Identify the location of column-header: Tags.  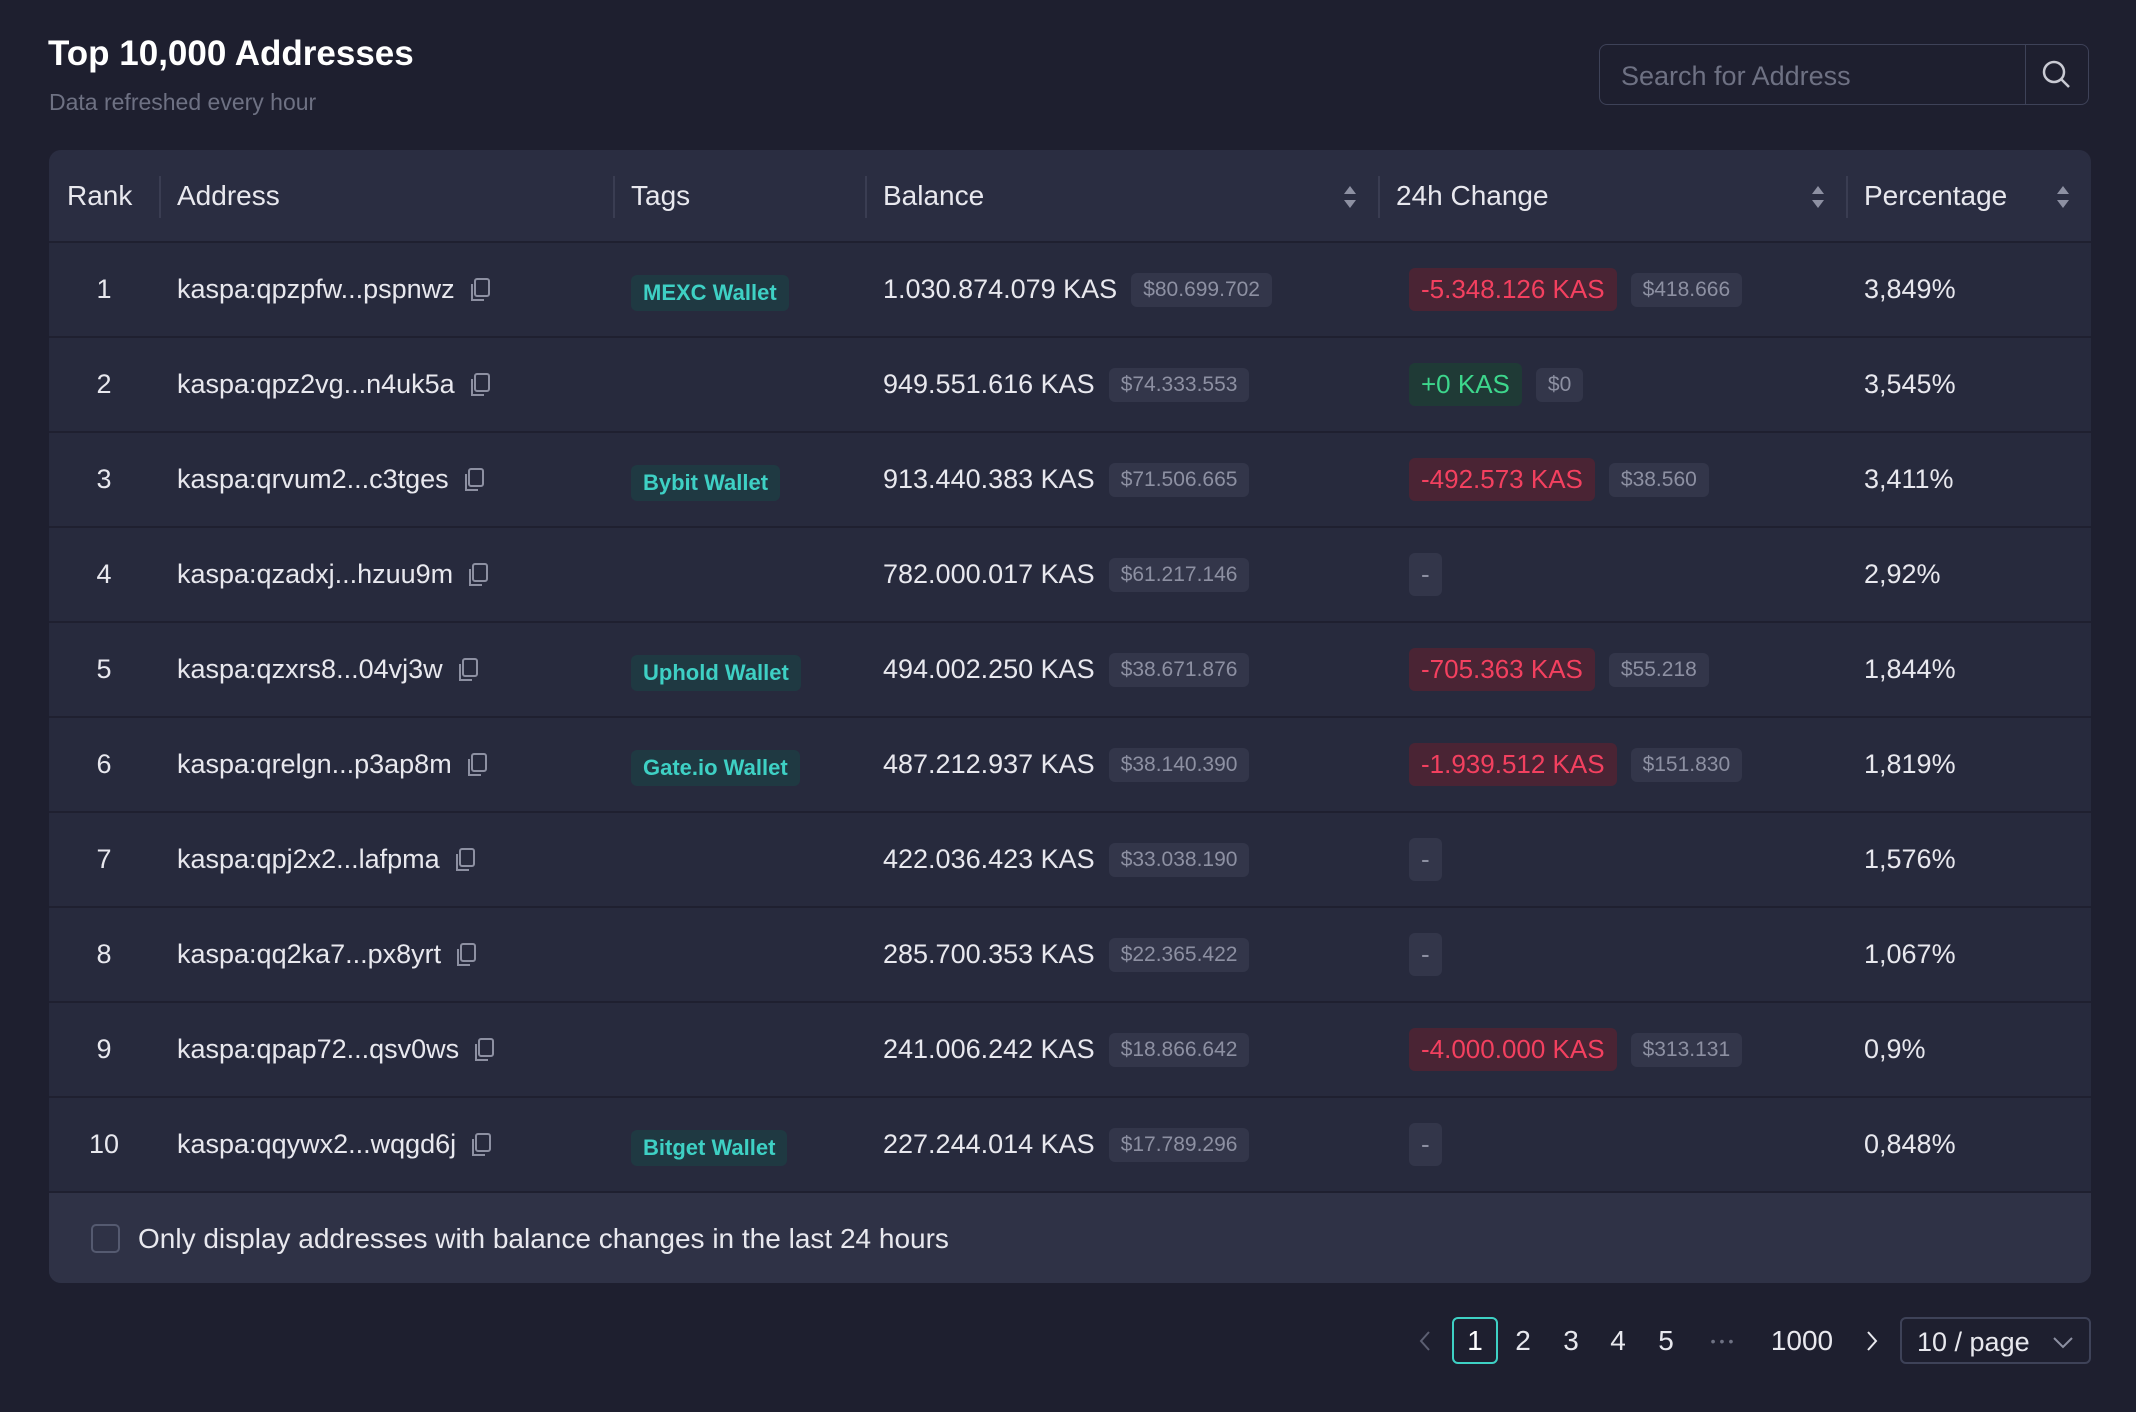
(739, 195).